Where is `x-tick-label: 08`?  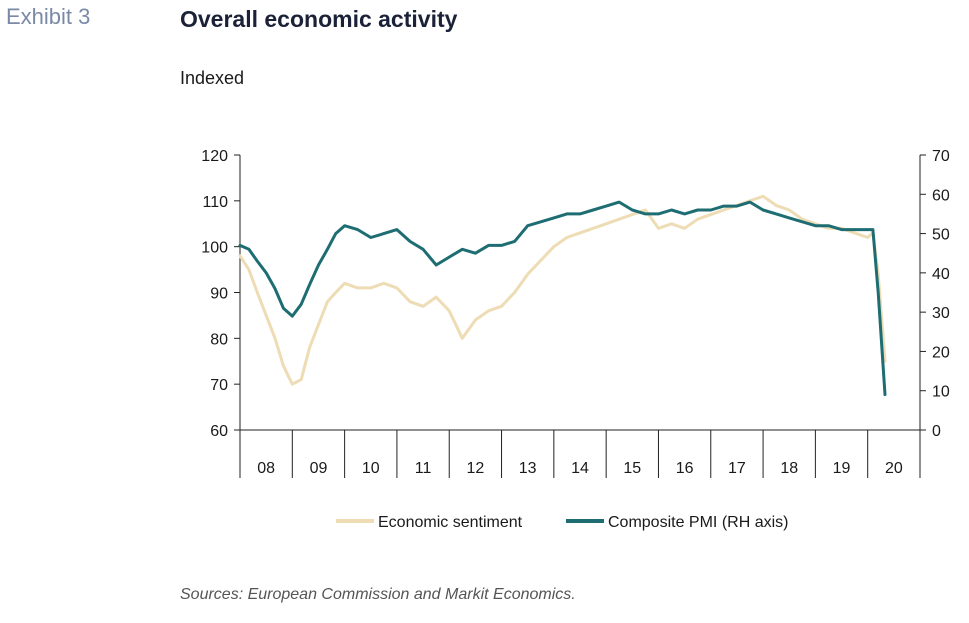 x-tick-label: 08 is located at coordinates (266, 468).